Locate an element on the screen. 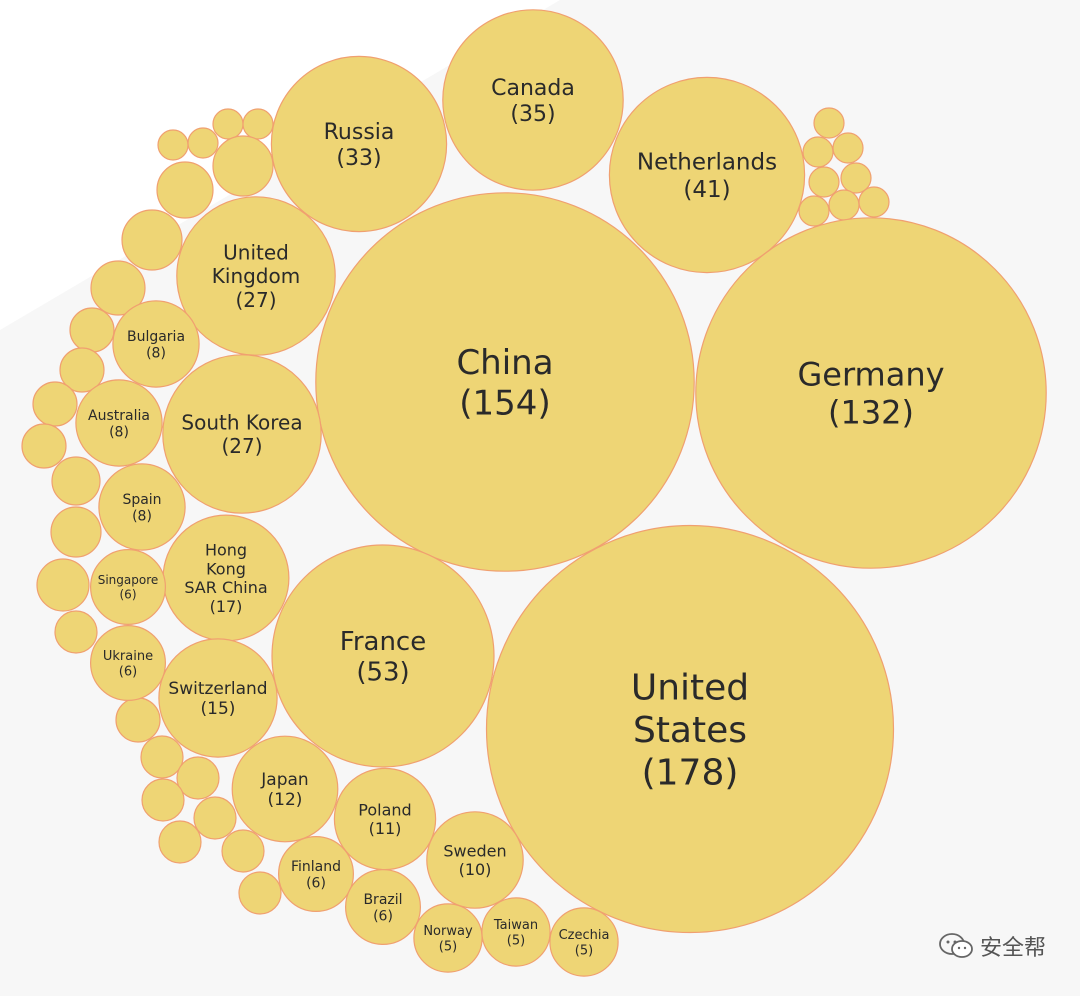  bubble-label: Netherlands (41) is located at coordinates (707, 176).